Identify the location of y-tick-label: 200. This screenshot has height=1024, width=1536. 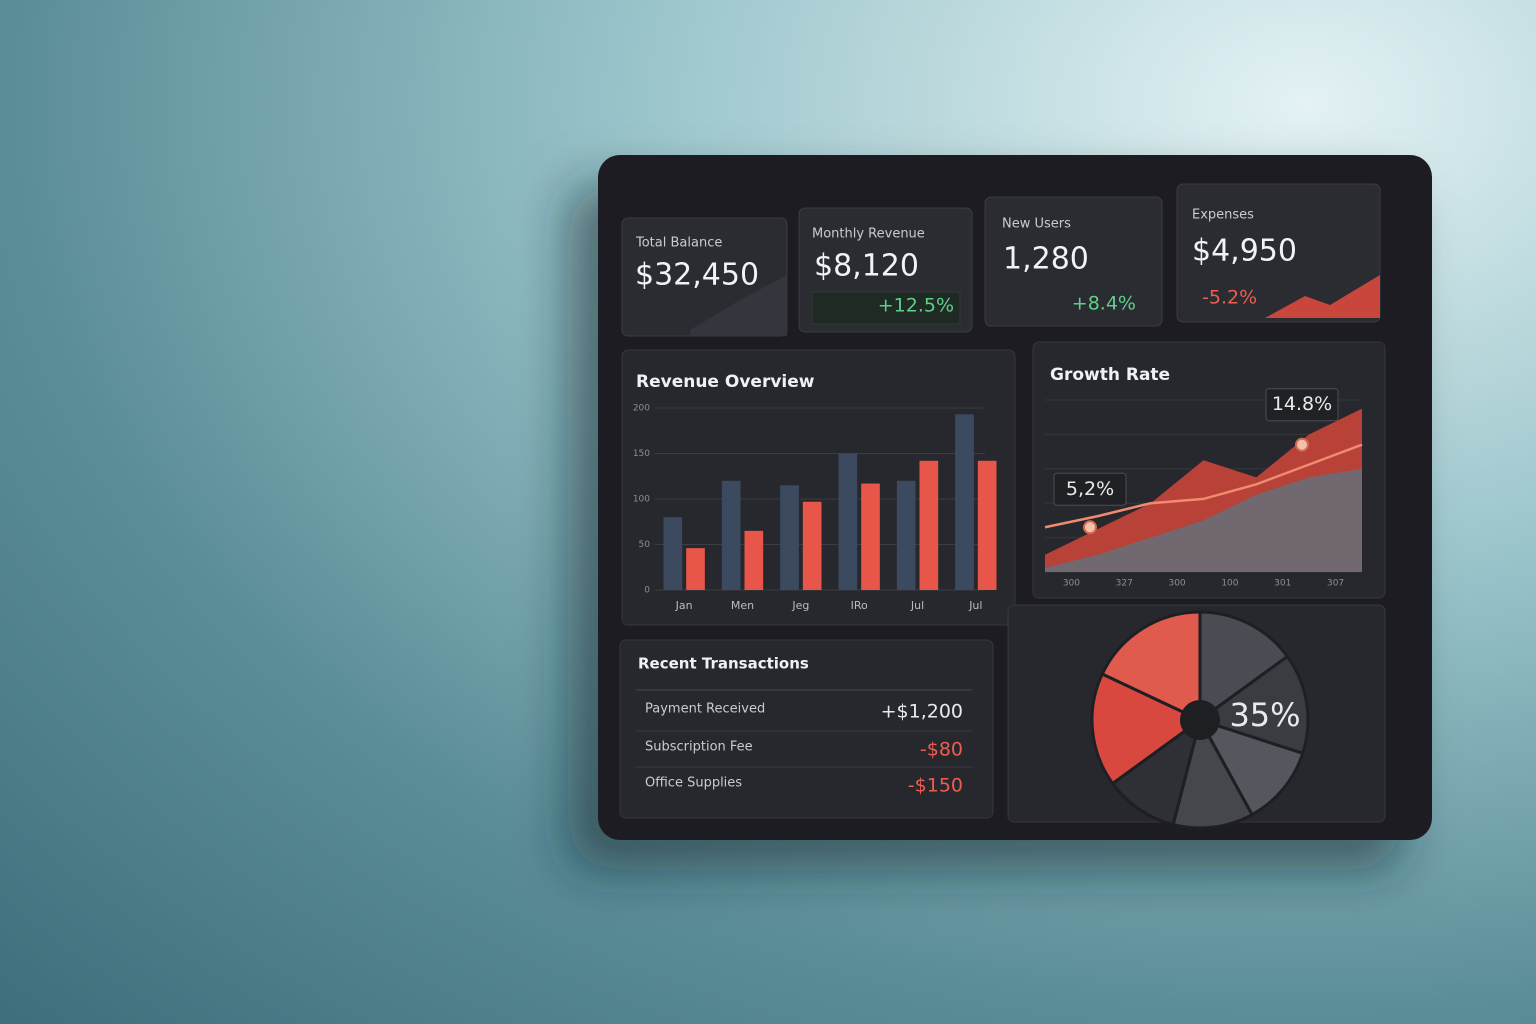
(641, 409).